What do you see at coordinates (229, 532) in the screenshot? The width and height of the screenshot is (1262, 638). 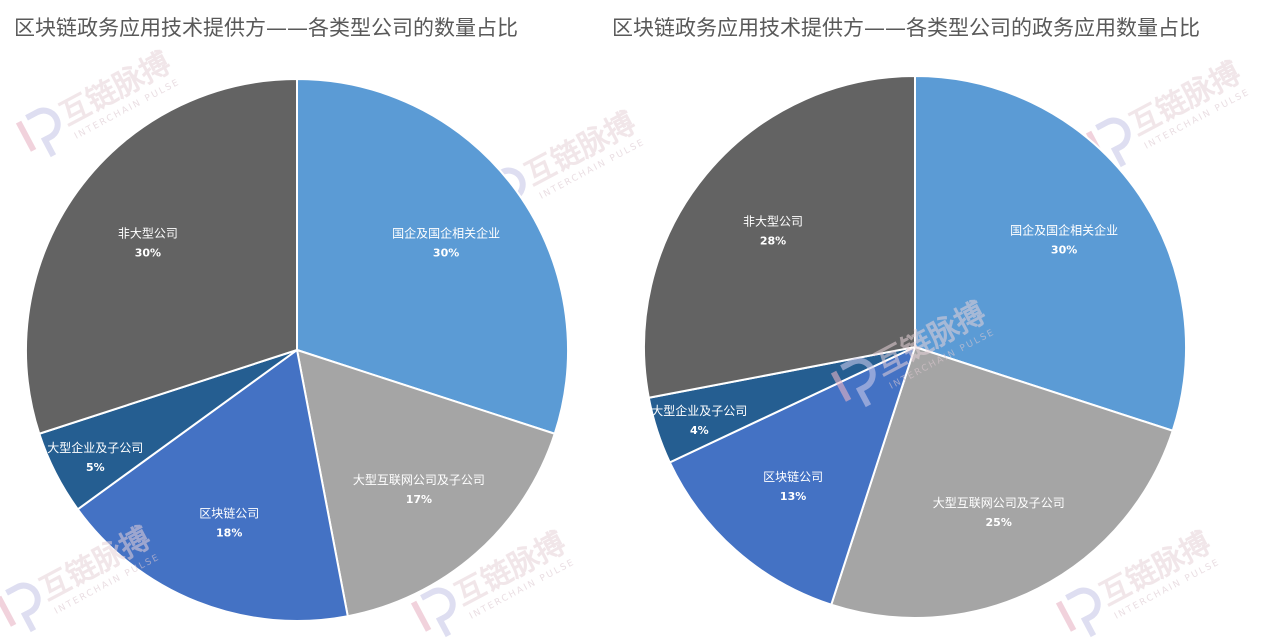 I see `slice-percent-label: 18%` at bounding box center [229, 532].